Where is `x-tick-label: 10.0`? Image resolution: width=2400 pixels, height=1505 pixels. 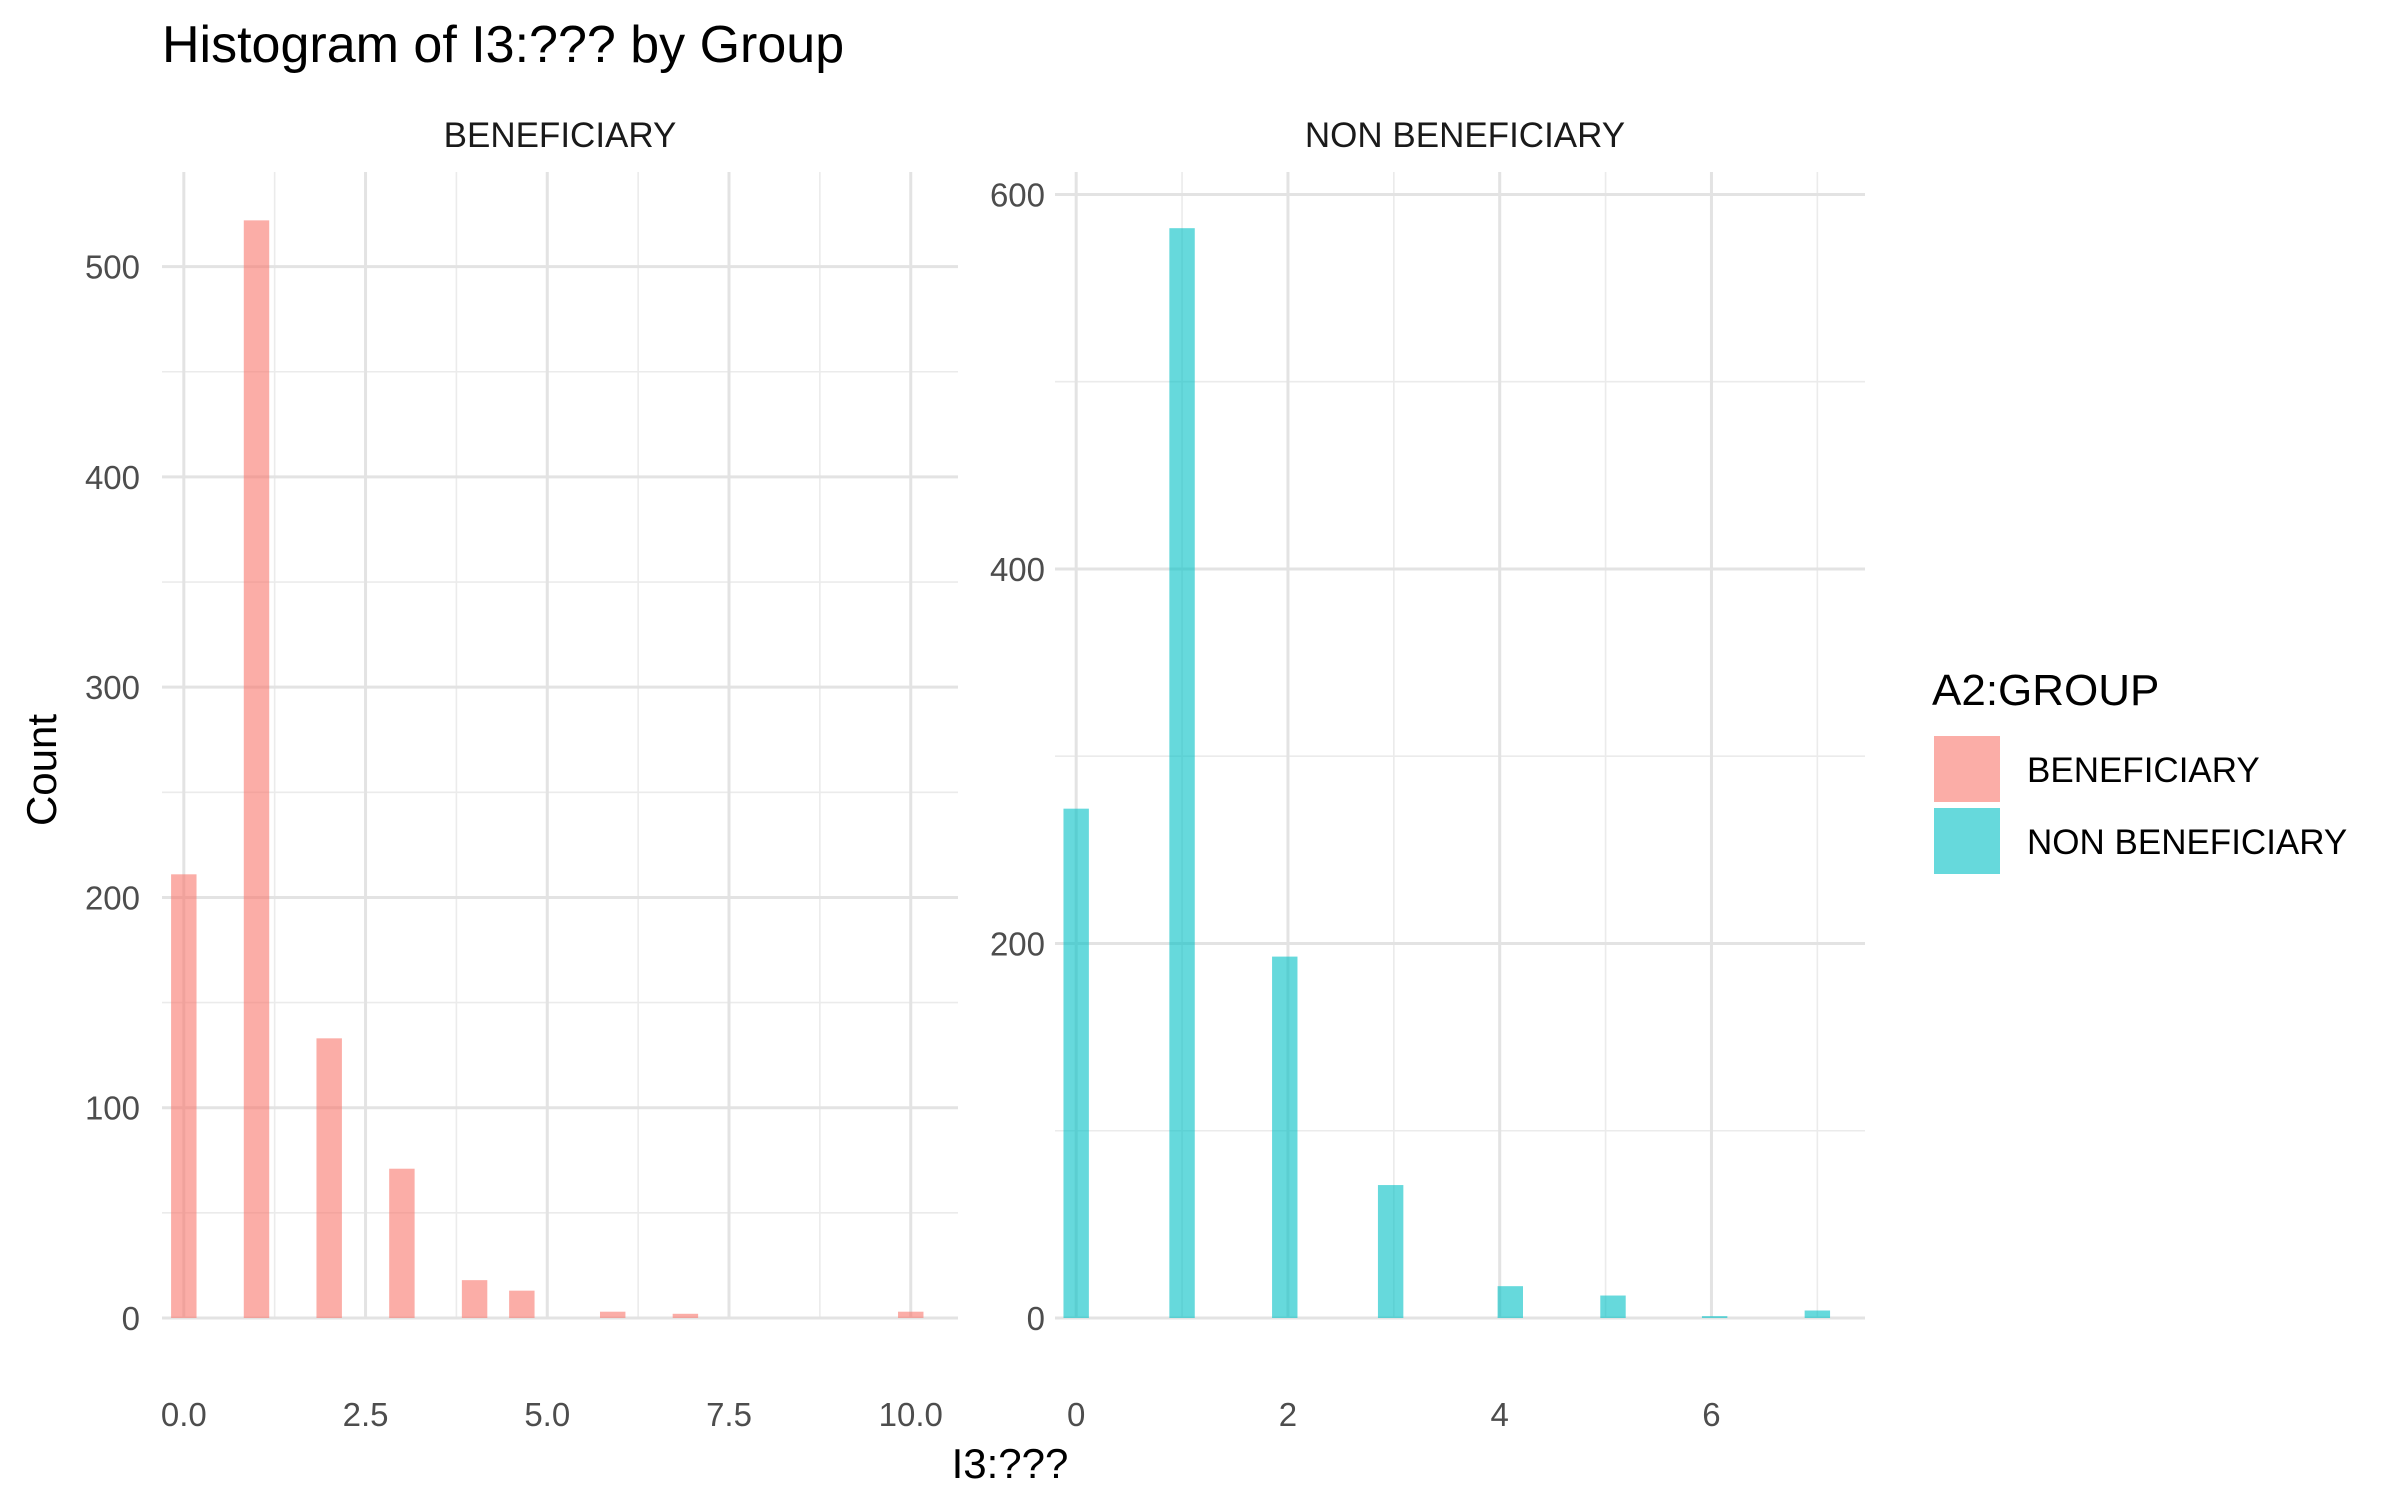 x-tick-label: 10.0 is located at coordinates (911, 1414).